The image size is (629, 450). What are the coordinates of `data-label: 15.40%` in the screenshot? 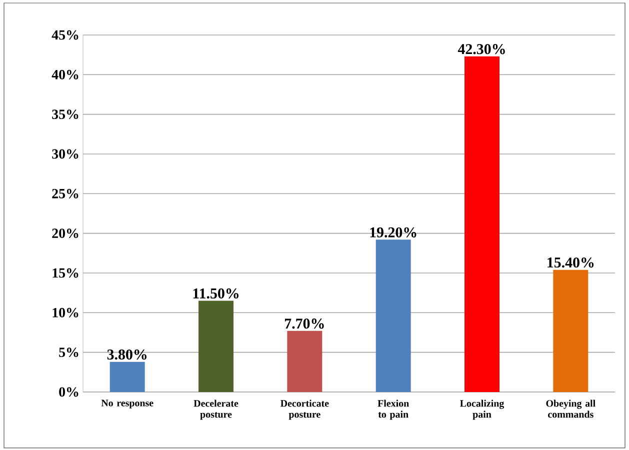 It's located at (571, 262).